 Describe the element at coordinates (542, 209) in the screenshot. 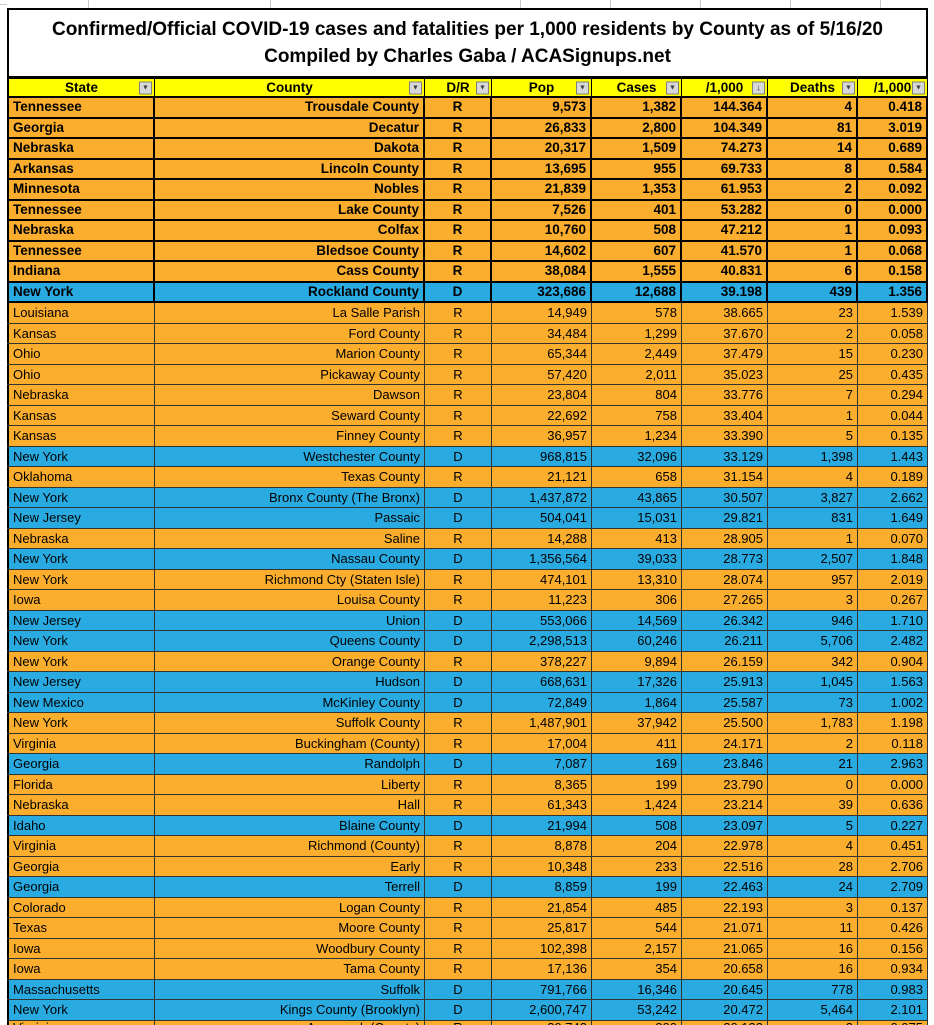

I see `cell-pop: 7,526` at that location.